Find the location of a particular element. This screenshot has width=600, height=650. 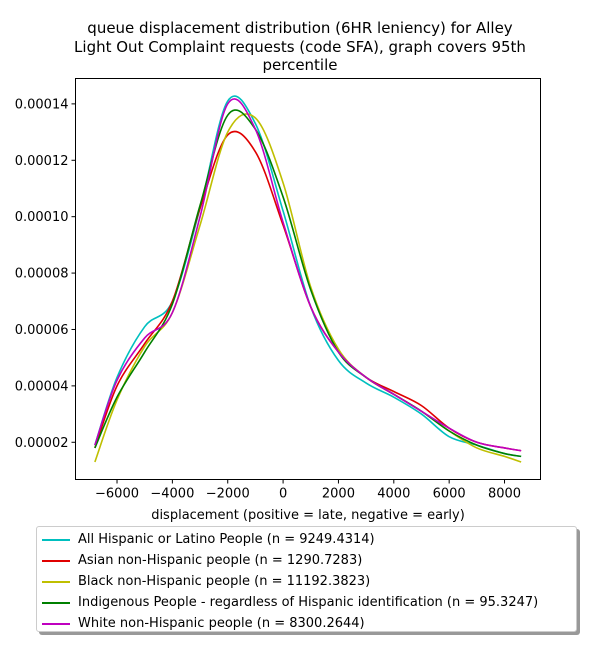

x-tick-label: −4000 is located at coordinates (172, 494).